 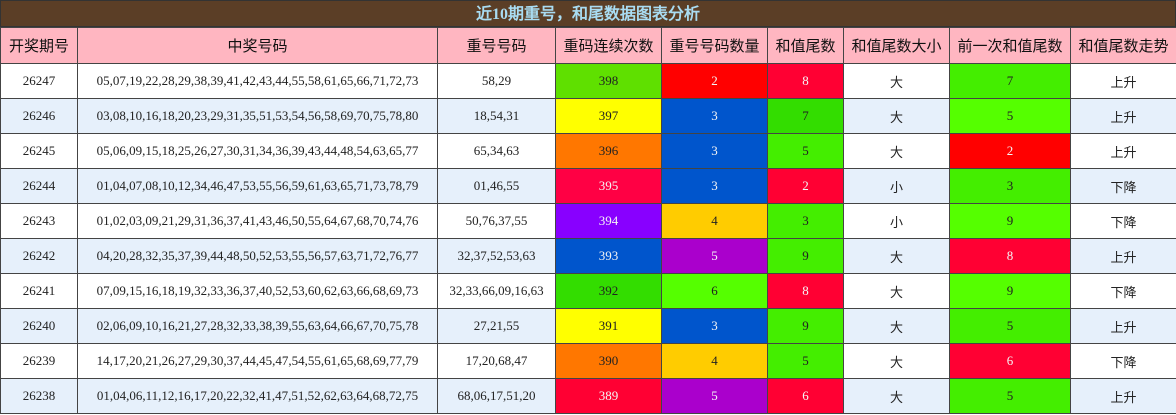 I want to click on column-header: 重号号码, so click(x=496, y=45).